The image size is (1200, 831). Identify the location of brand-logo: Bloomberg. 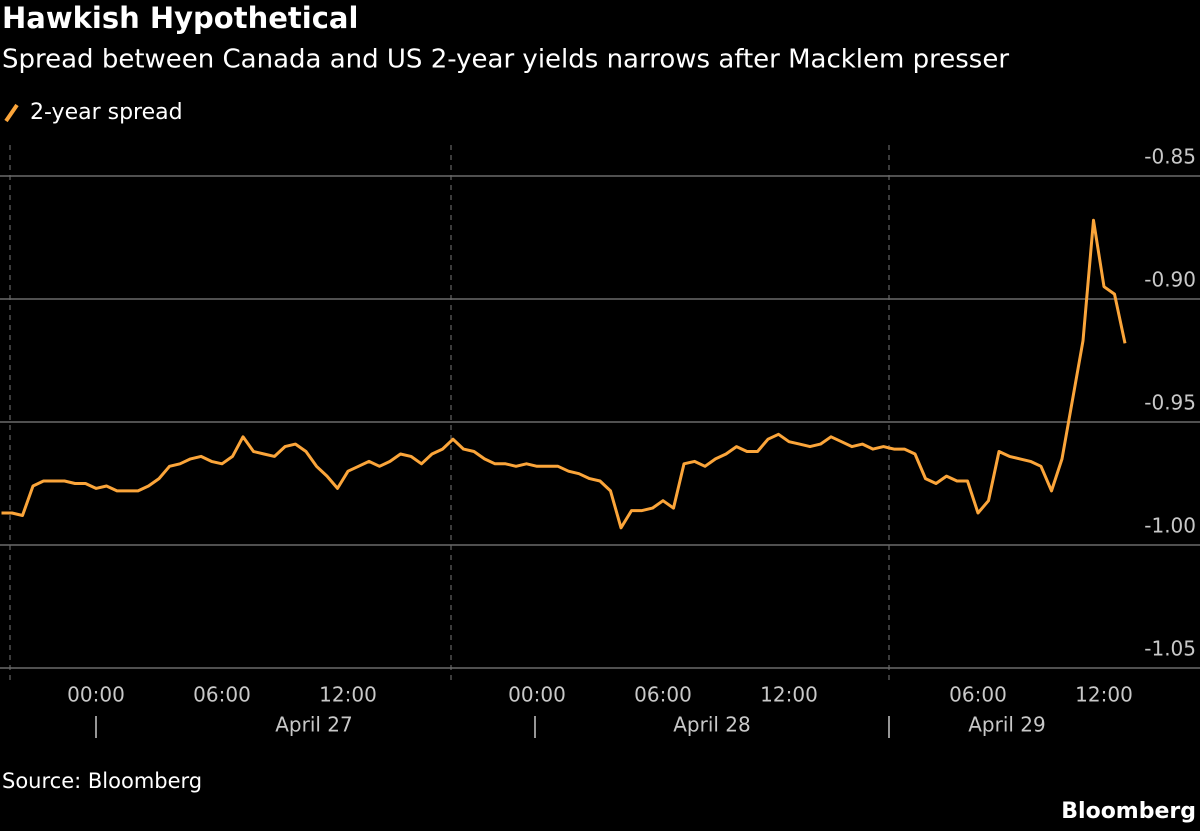
(1128, 811).